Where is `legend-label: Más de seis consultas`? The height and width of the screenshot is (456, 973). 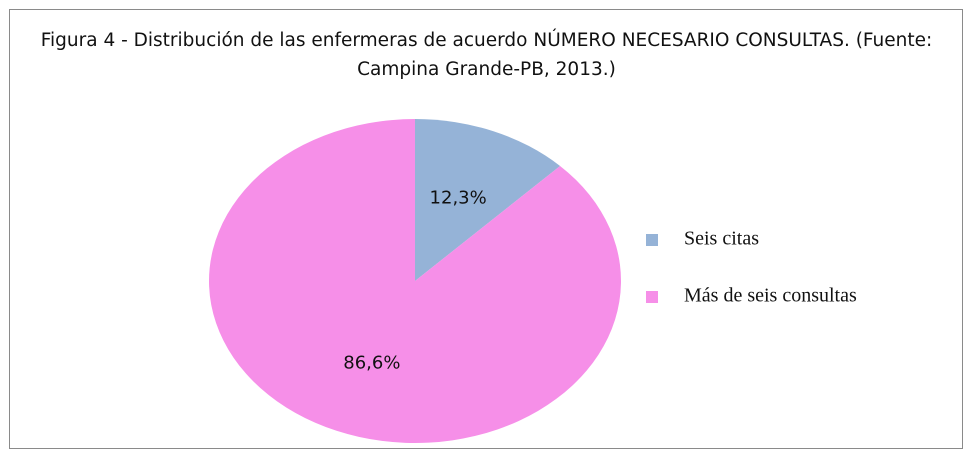 legend-label: Más de seis consultas is located at coordinates (770, 296).